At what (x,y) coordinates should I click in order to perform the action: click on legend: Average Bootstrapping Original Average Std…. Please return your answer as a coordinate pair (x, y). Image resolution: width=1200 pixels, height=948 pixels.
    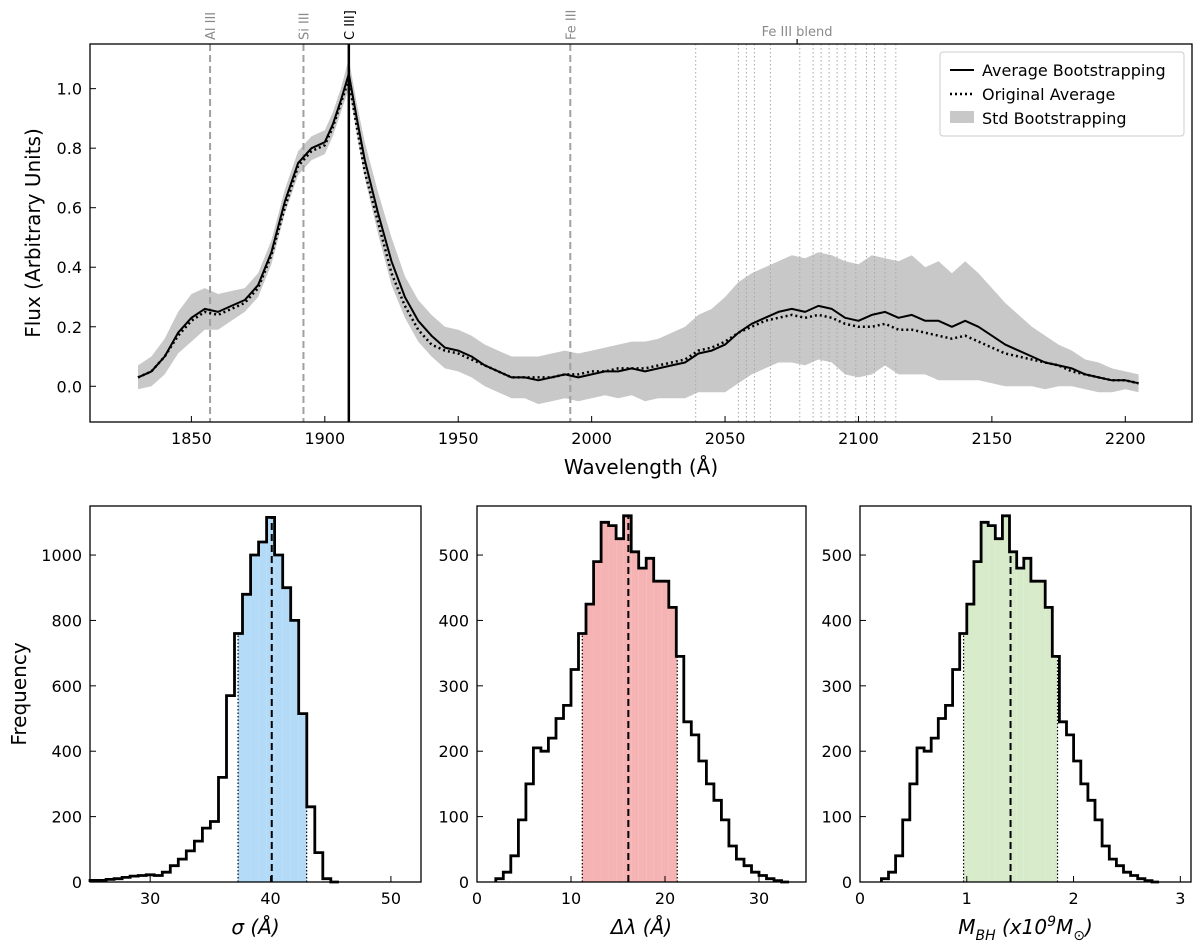
    Looking at the image, I should click on (1062, 94).